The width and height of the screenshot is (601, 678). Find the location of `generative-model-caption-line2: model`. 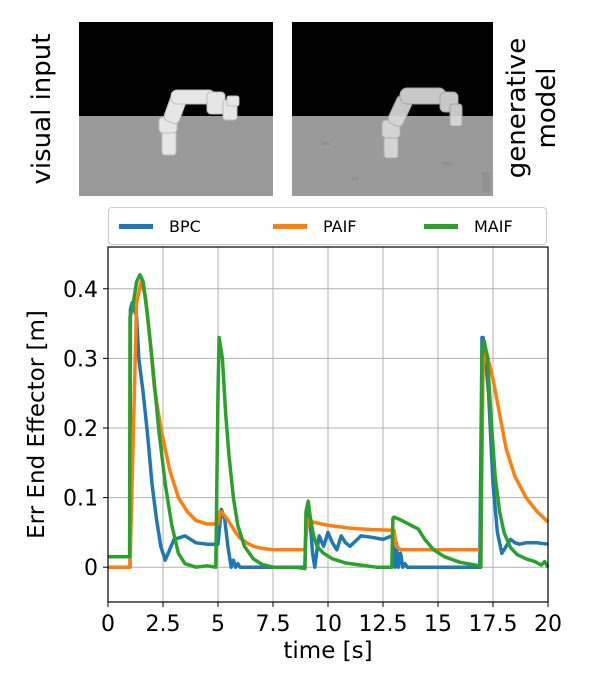

generative-model-caption-line2: model is located at coordinates (547, 108).